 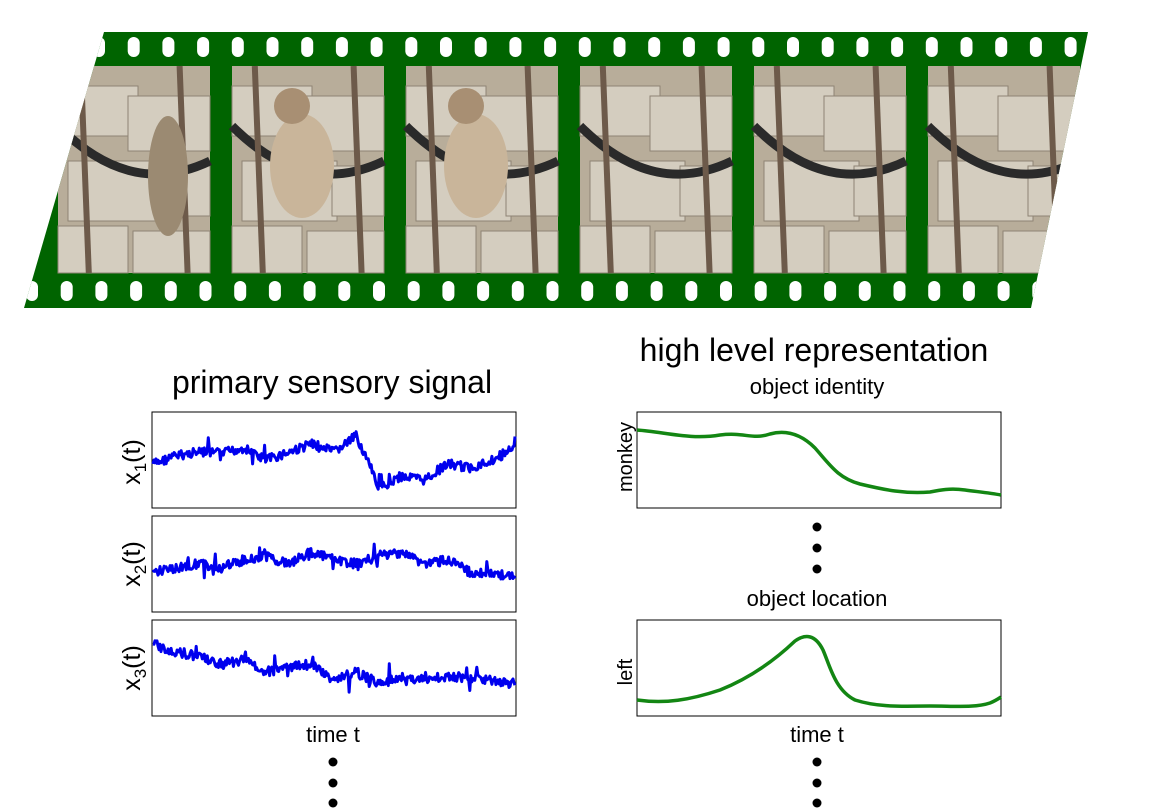 I want to click on location-plot-frame, so click(x=819, y=668).